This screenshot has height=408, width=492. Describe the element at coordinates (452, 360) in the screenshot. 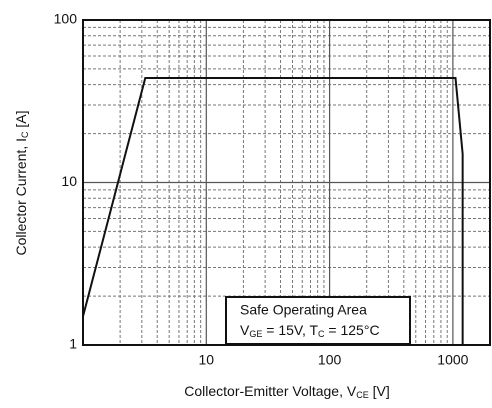

I see `x-tick-label: 1000` at that location.